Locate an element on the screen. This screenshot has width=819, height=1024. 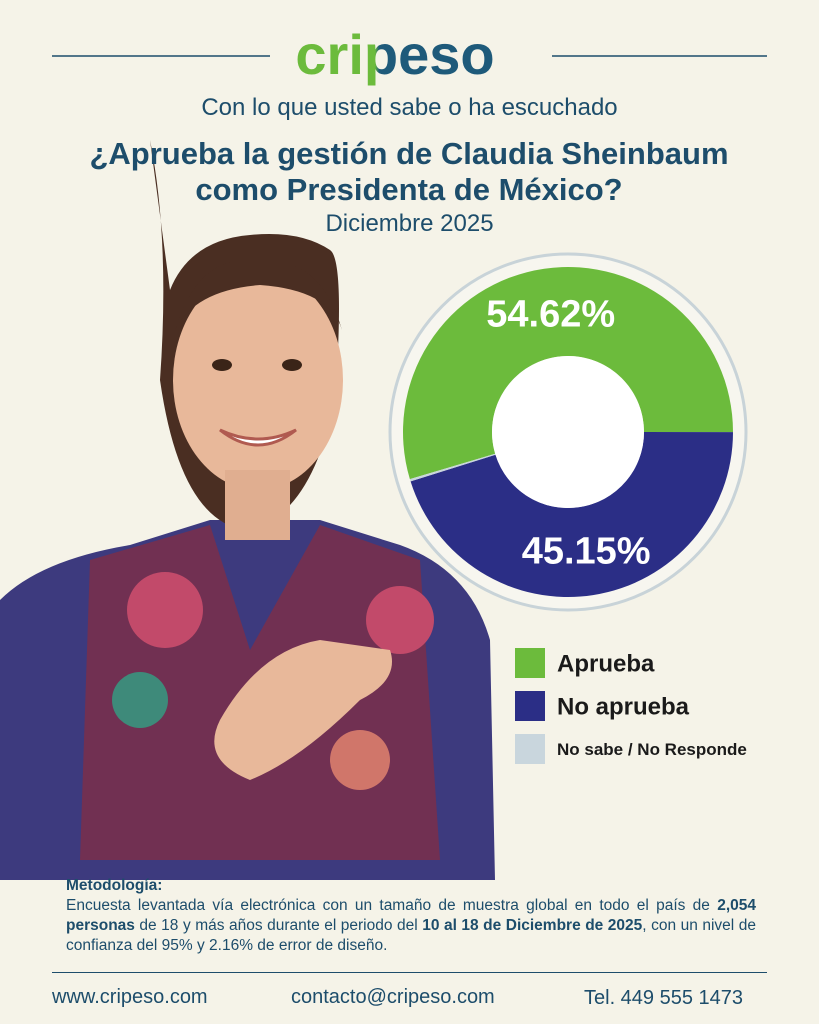
legend-label: No aprueba is located at coordinates (623, 706).